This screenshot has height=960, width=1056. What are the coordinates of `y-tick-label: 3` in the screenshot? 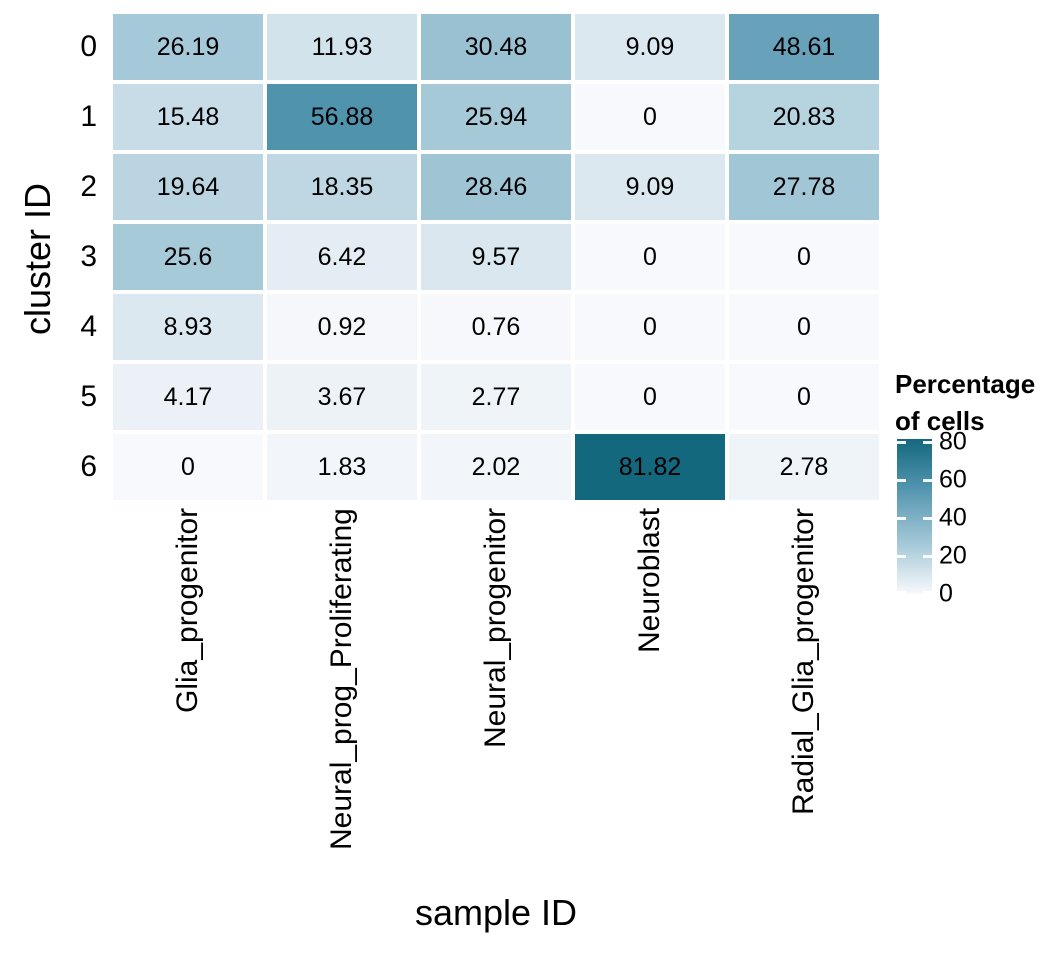 It's located at (88, 256).